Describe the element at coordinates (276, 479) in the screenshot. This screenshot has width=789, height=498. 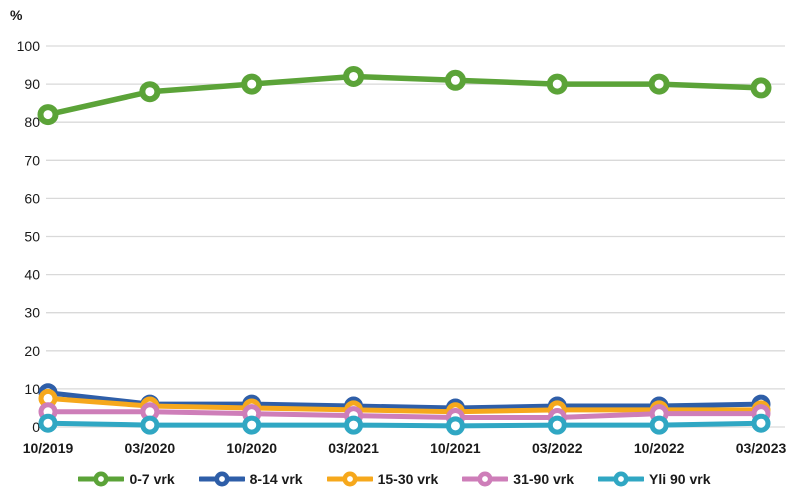
I see `legend-label: 8-14 vrk` at that location.